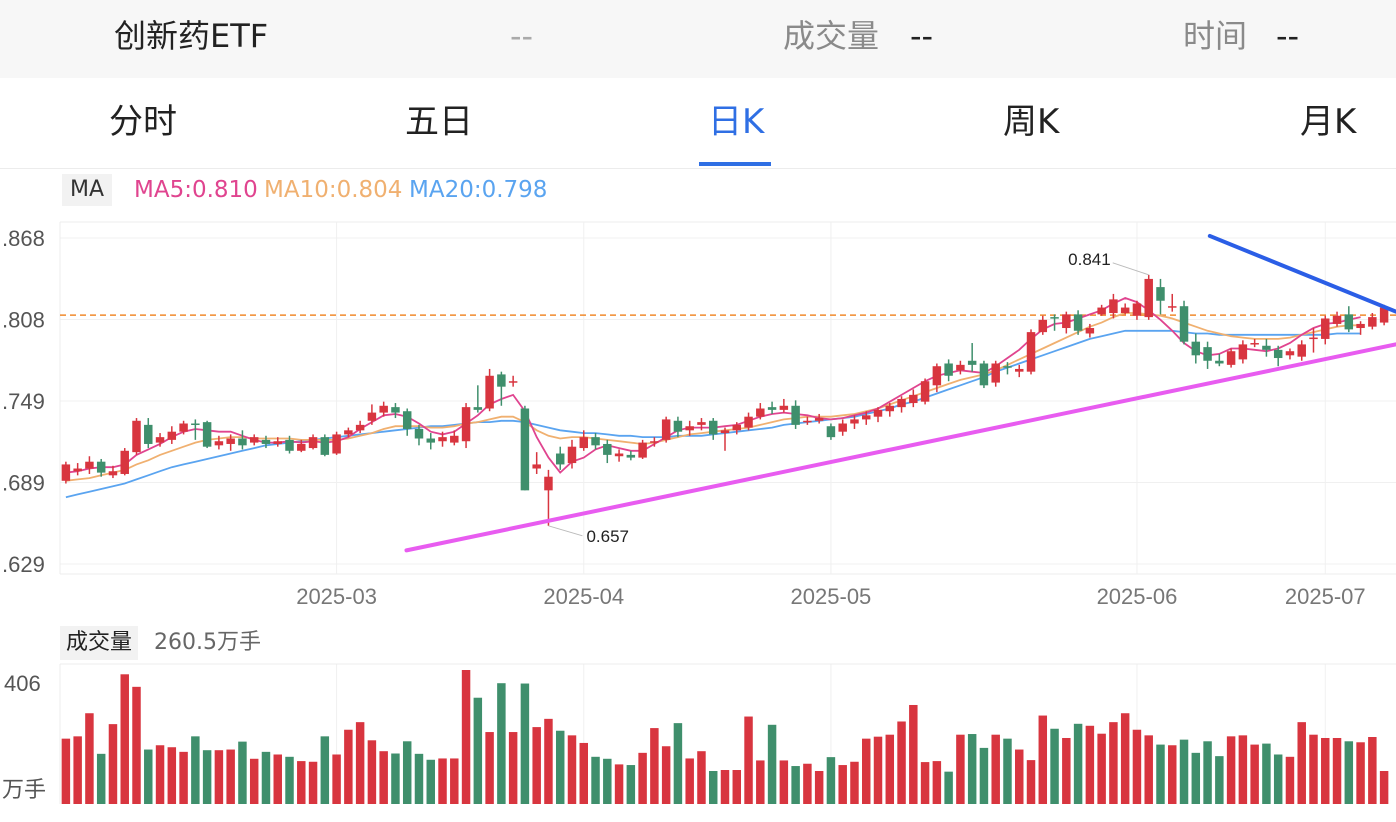  I want to click on ma-indicator-button: MA, so click(87, 190).